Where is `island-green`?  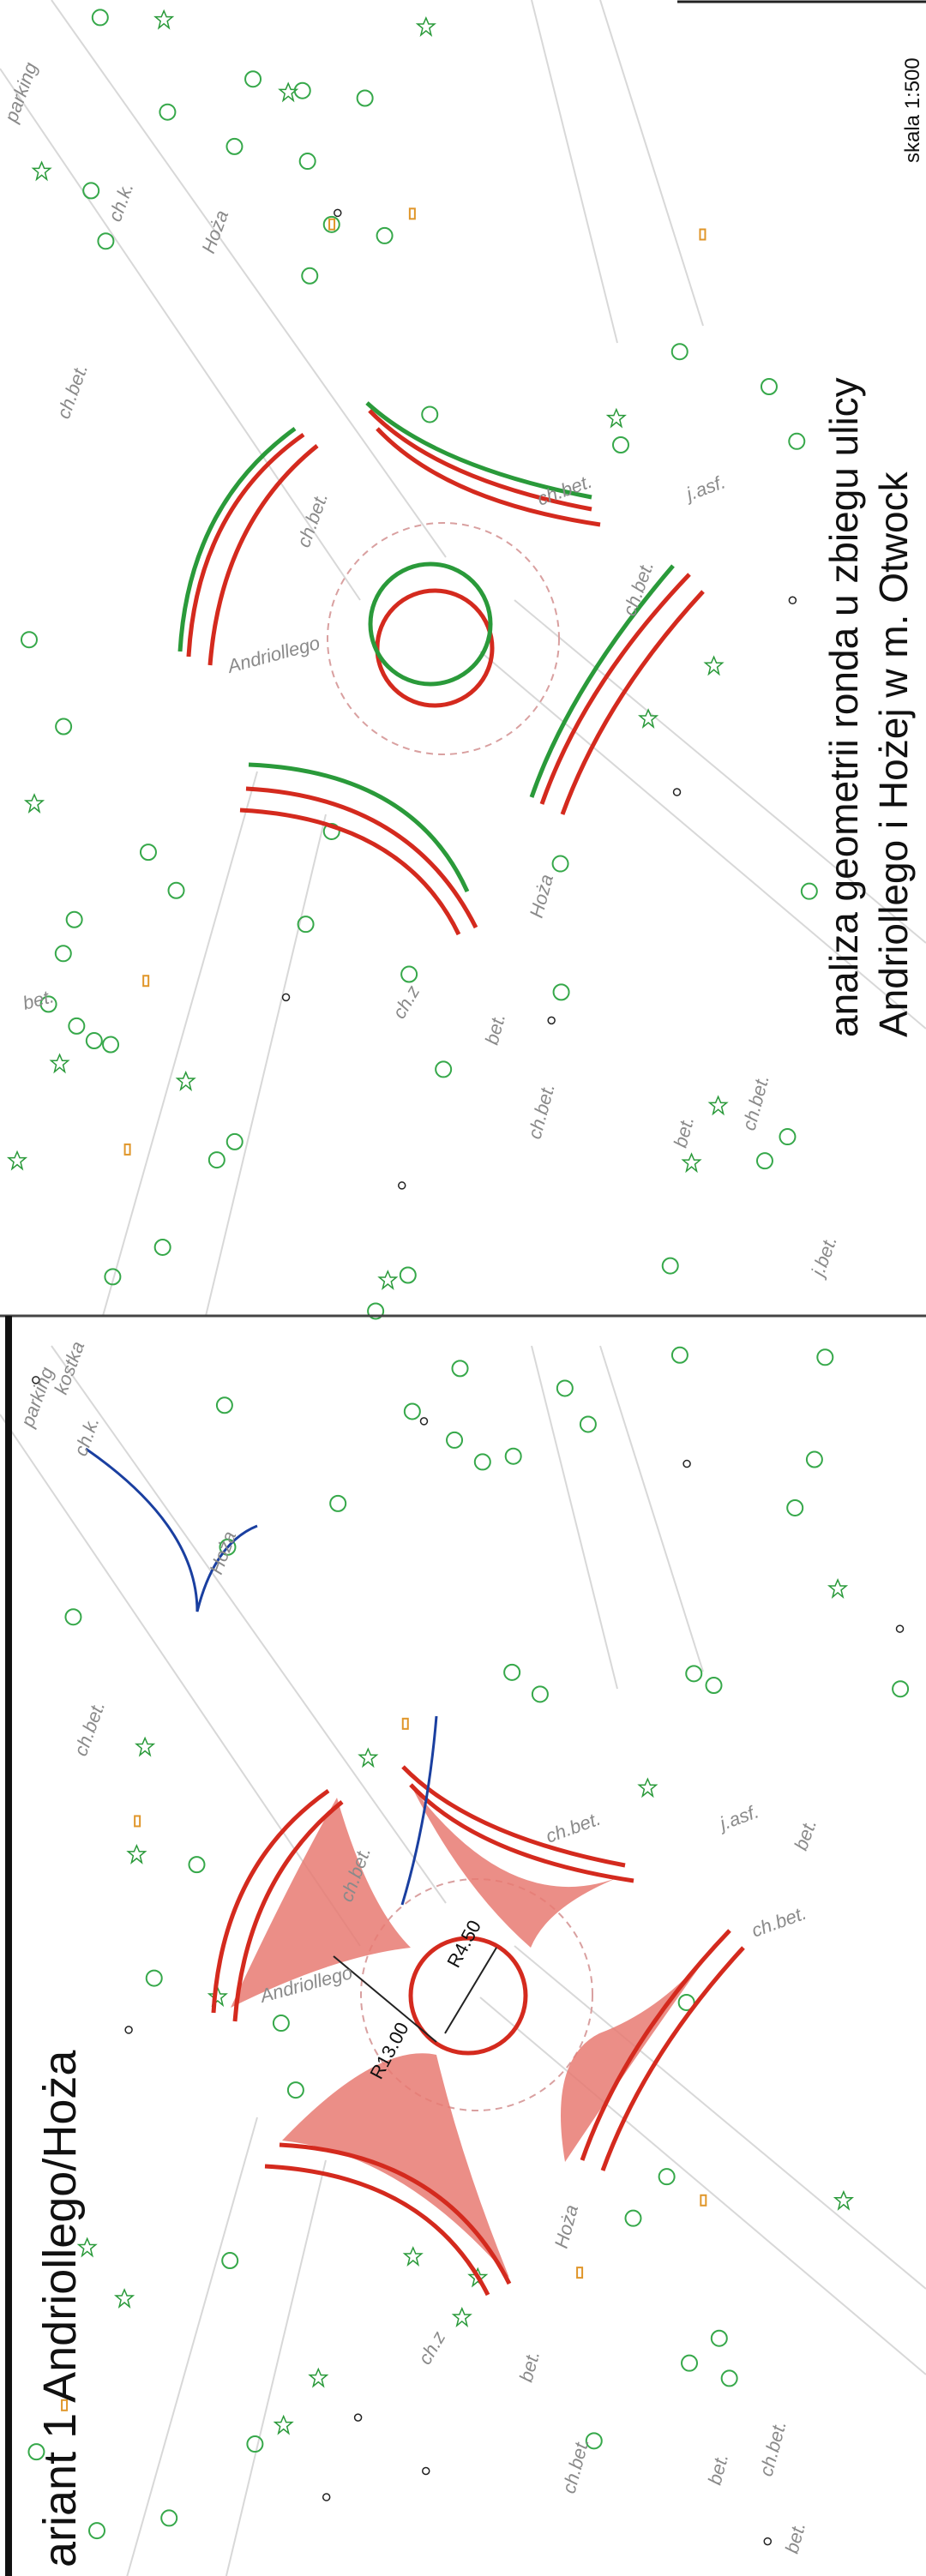 island-green is located at coordinates (430, 624).